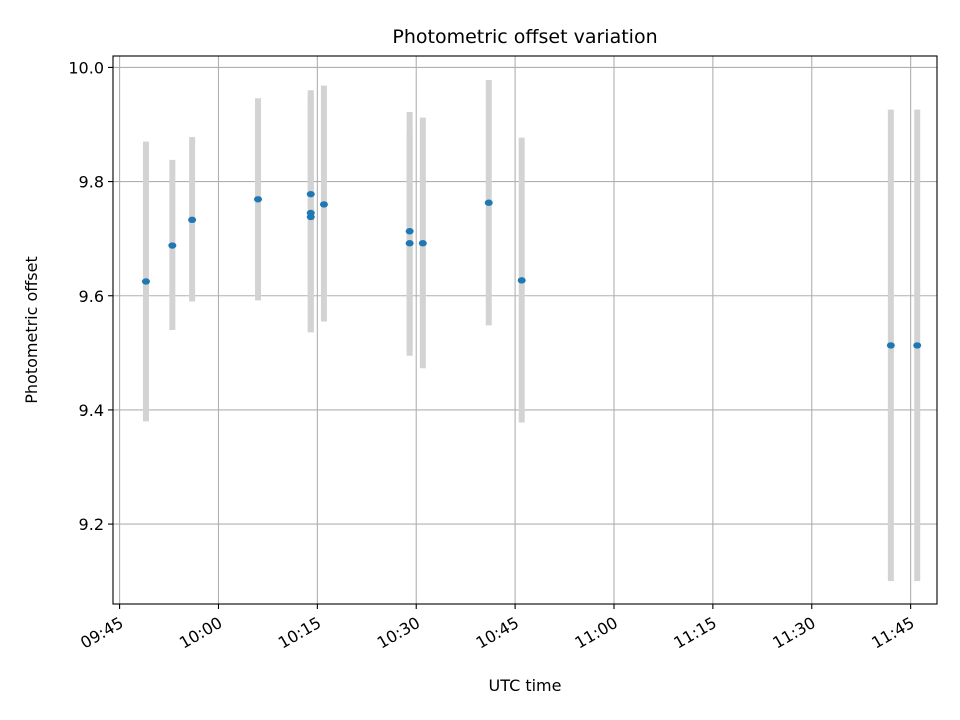 The image size is (960, 720). I want to click on y-tick-label: 10.0, so click(86, 67).